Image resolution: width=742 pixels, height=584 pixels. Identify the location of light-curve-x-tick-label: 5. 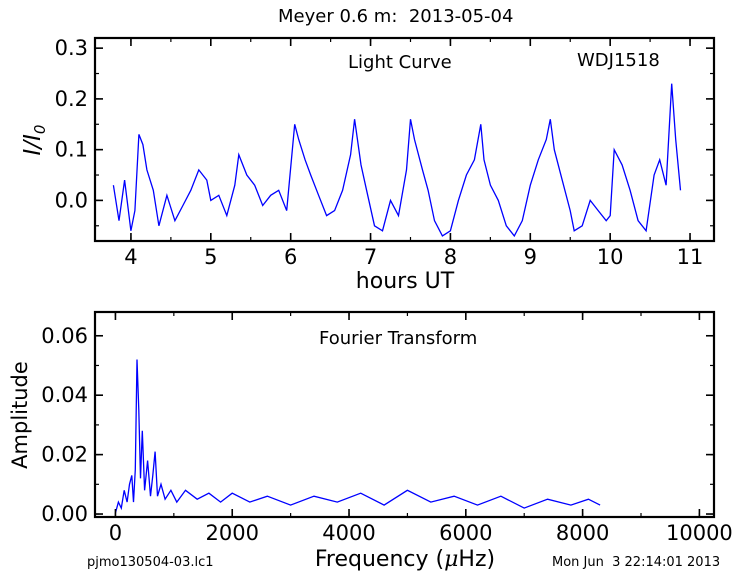
(210, 257).